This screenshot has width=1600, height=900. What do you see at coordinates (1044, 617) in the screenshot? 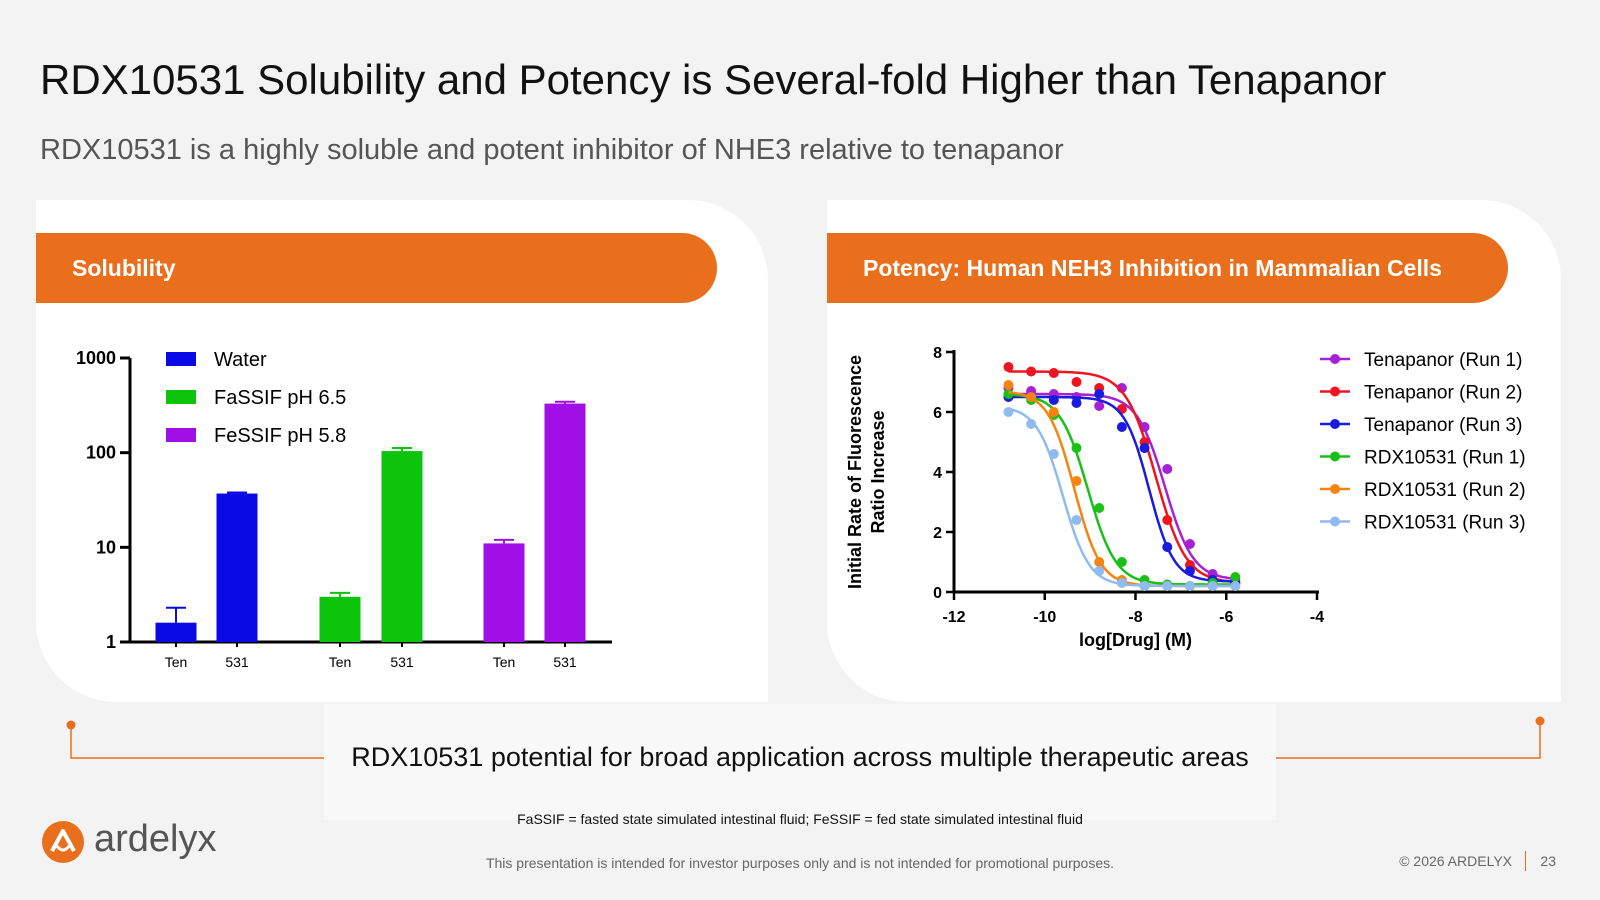
I see `x-tick-label: -10` at bounding box center [1044, 617].